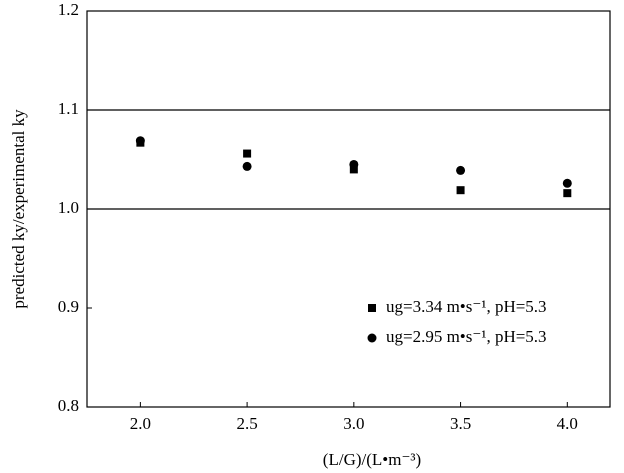 Image resolution: width=624 pixels, height=473 pixels. Describe the element at coordinates (68, 9) in the screenshot. I see `y-tick-label: 1.2` at that location.